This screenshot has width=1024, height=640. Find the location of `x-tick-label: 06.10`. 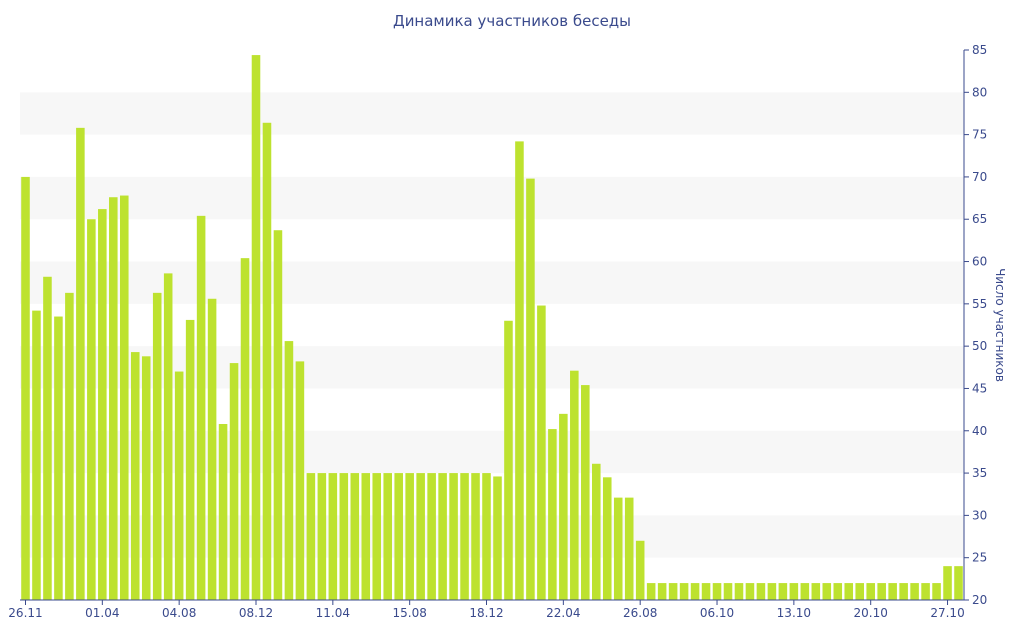

x-tick-label: 06.10 is located at coordinates (717, 613).